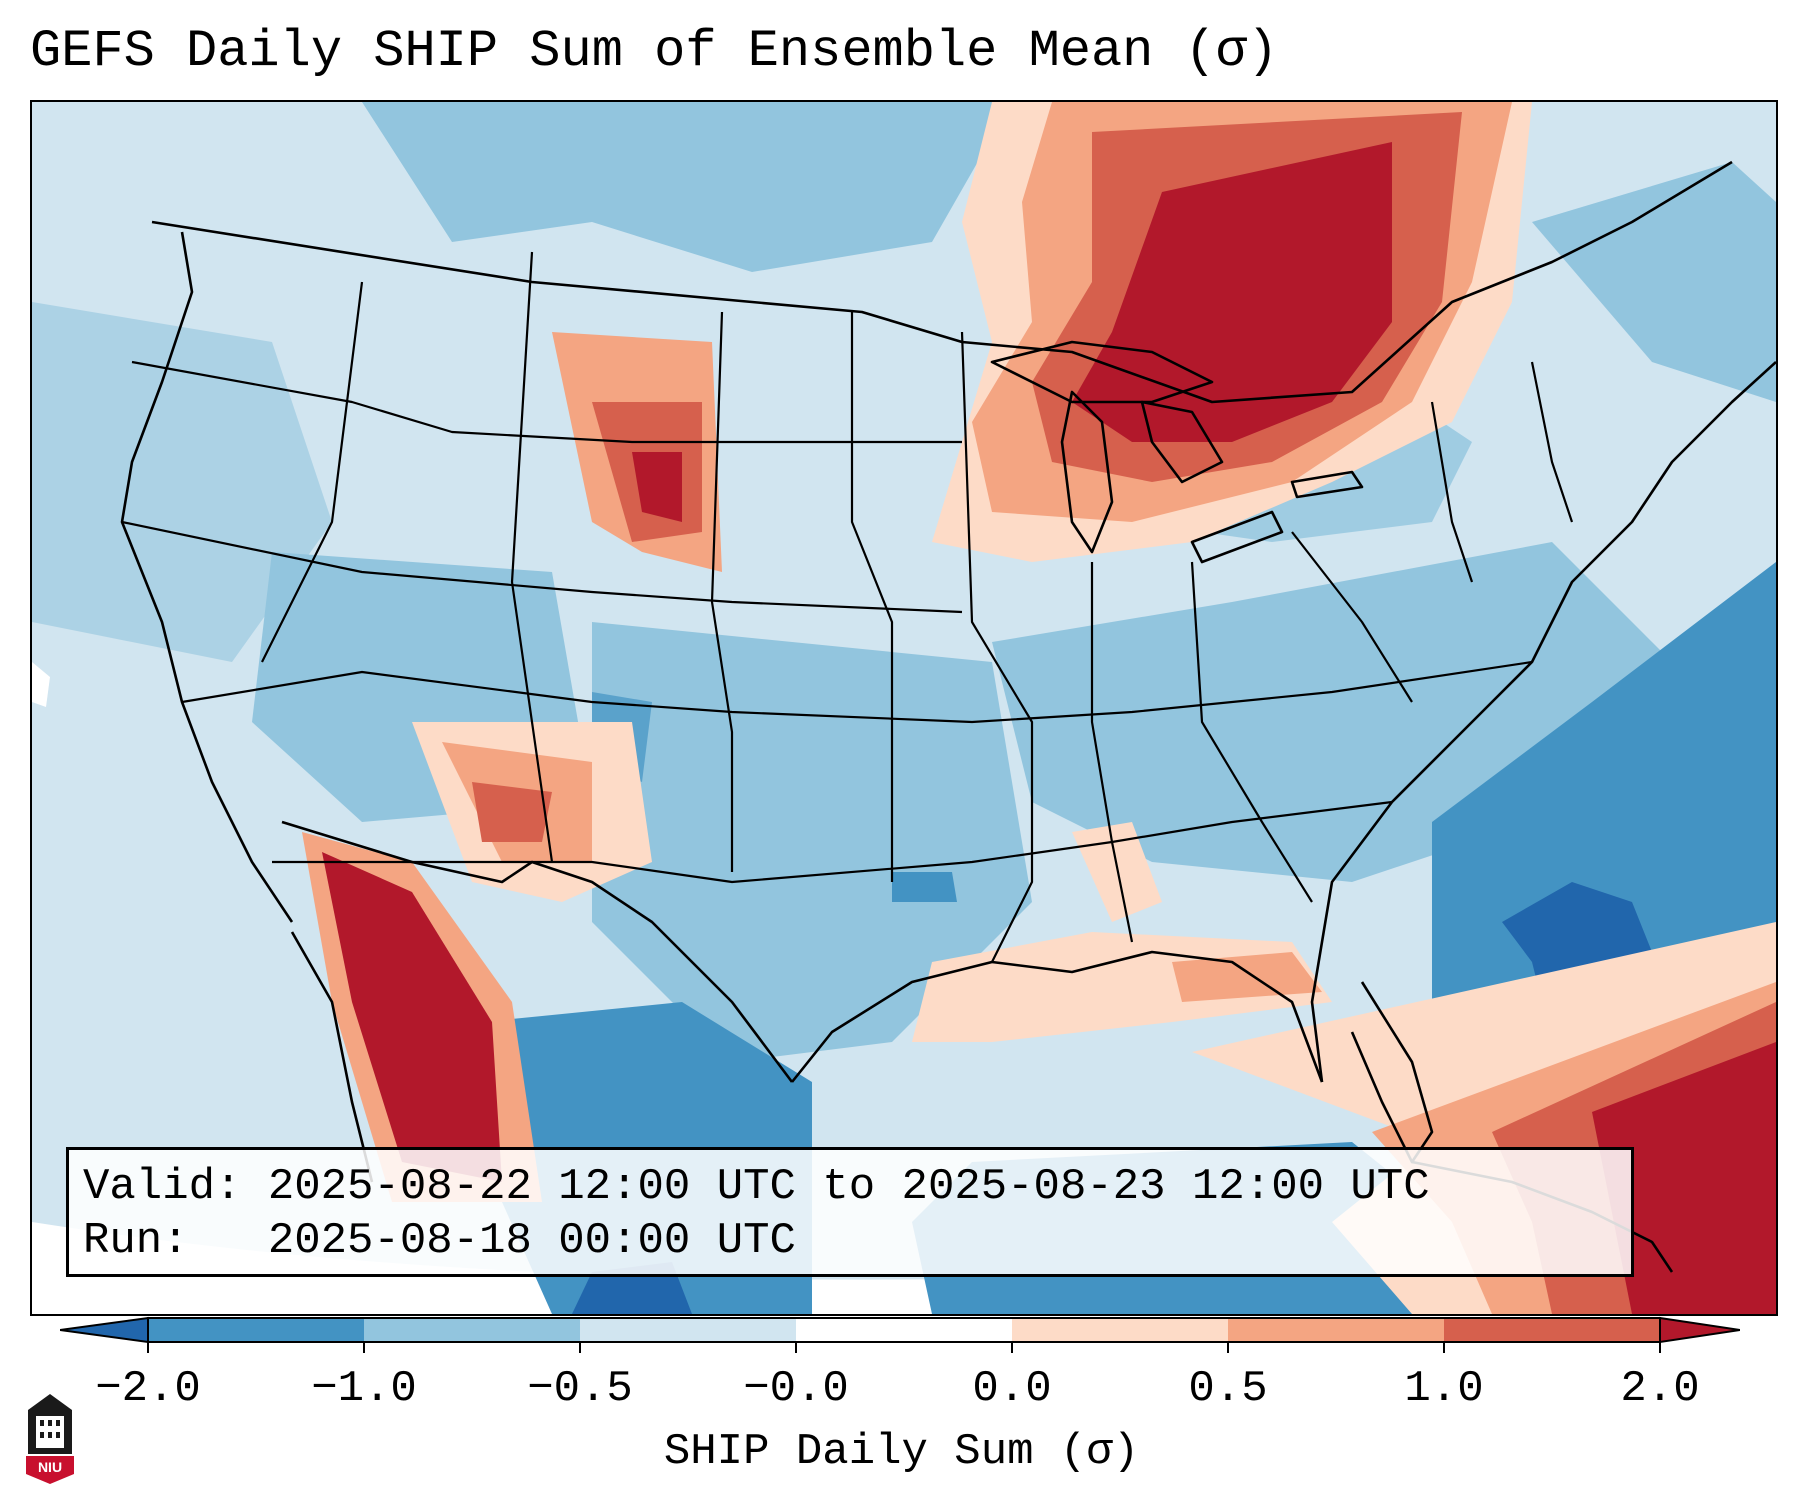 The image size is (1803, 1506). What do you see at coordinates (207, 577) in the screenshot?
I see `us-west-coast` at bounding box center [207, 577].